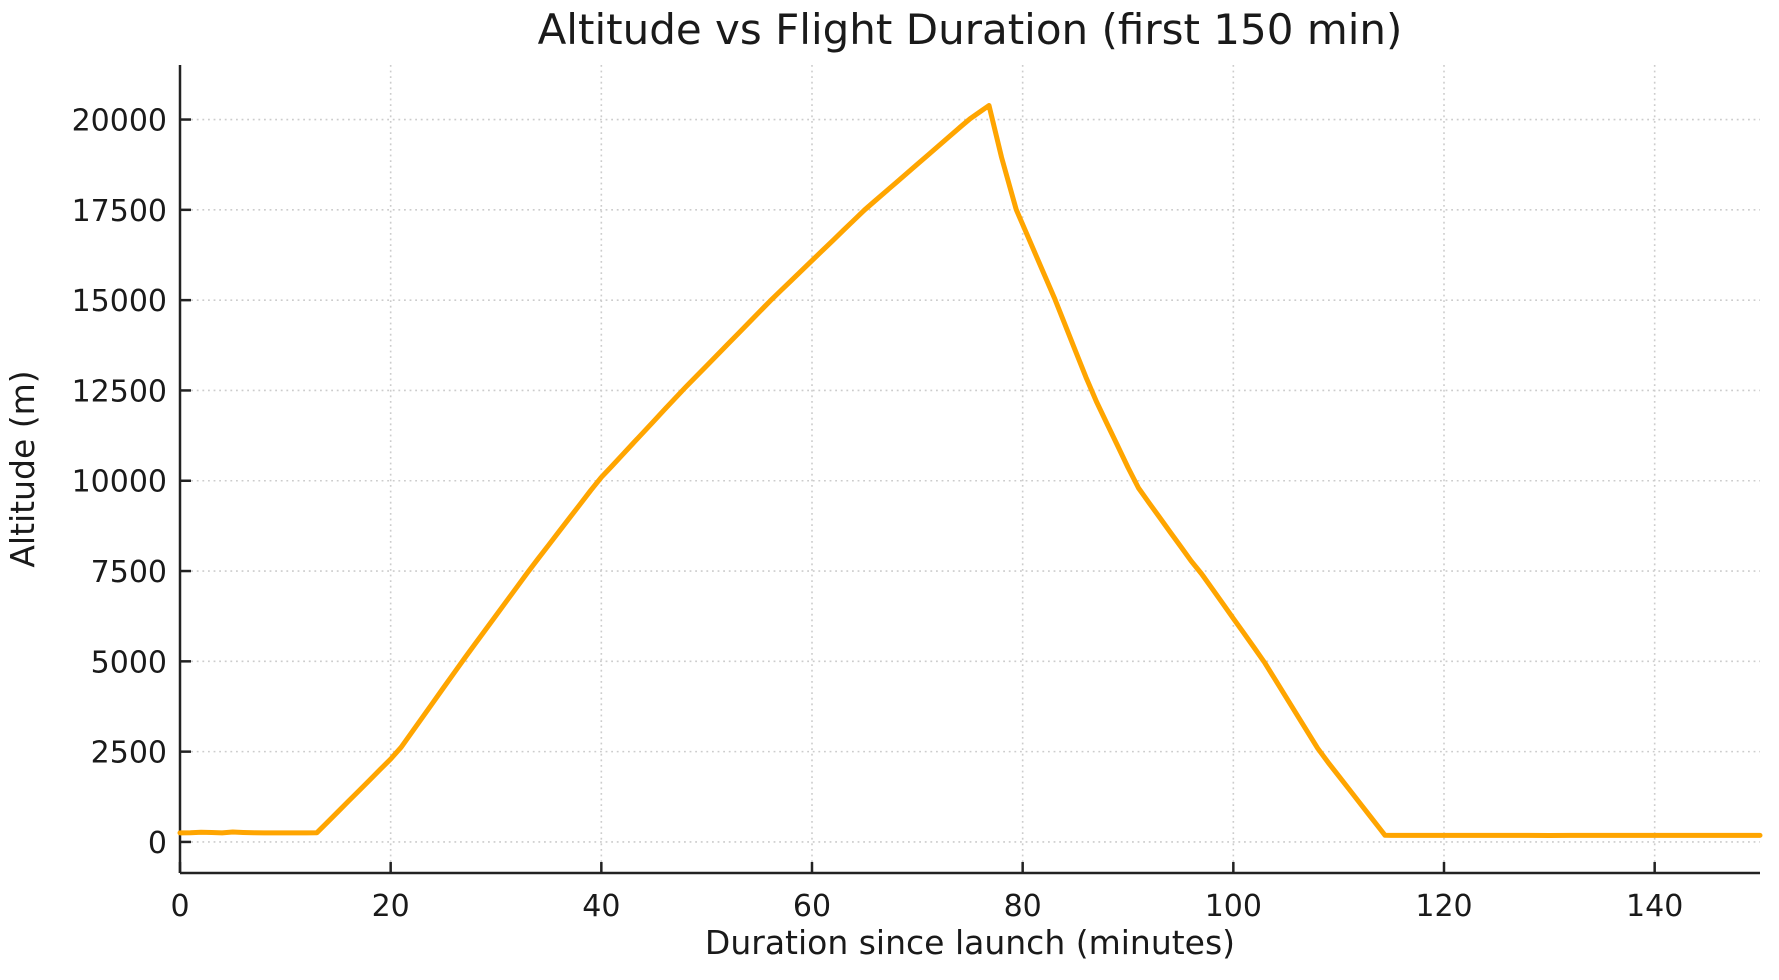 The width and height of the screenshot is (1779, 980). Describe the element at coordinates (129, 662) in the screenshot. I see `y-tick-label: 5000` at that location.